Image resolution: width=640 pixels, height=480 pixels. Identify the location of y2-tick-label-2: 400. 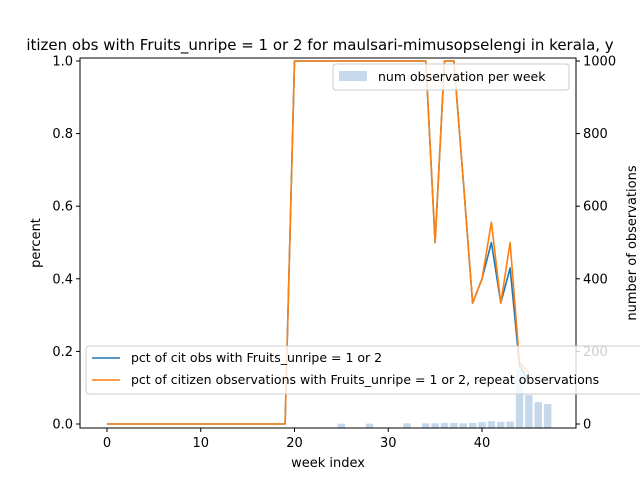
(595, 279).